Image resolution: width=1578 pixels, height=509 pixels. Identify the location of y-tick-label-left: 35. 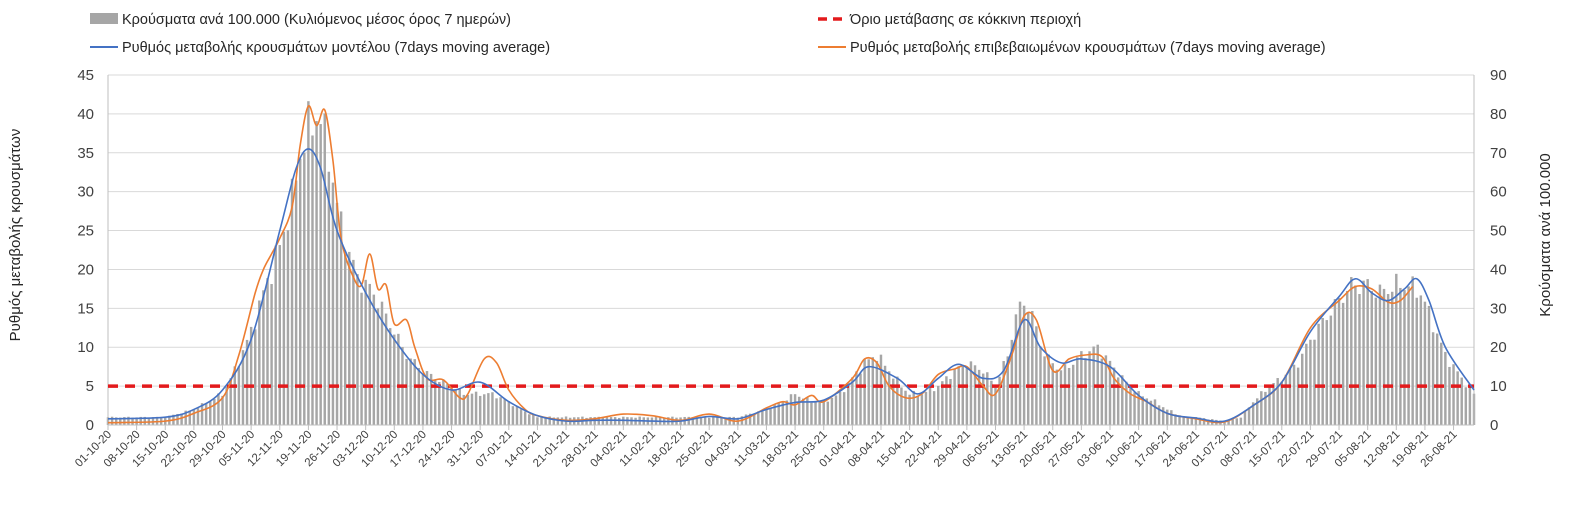
(85, 153).